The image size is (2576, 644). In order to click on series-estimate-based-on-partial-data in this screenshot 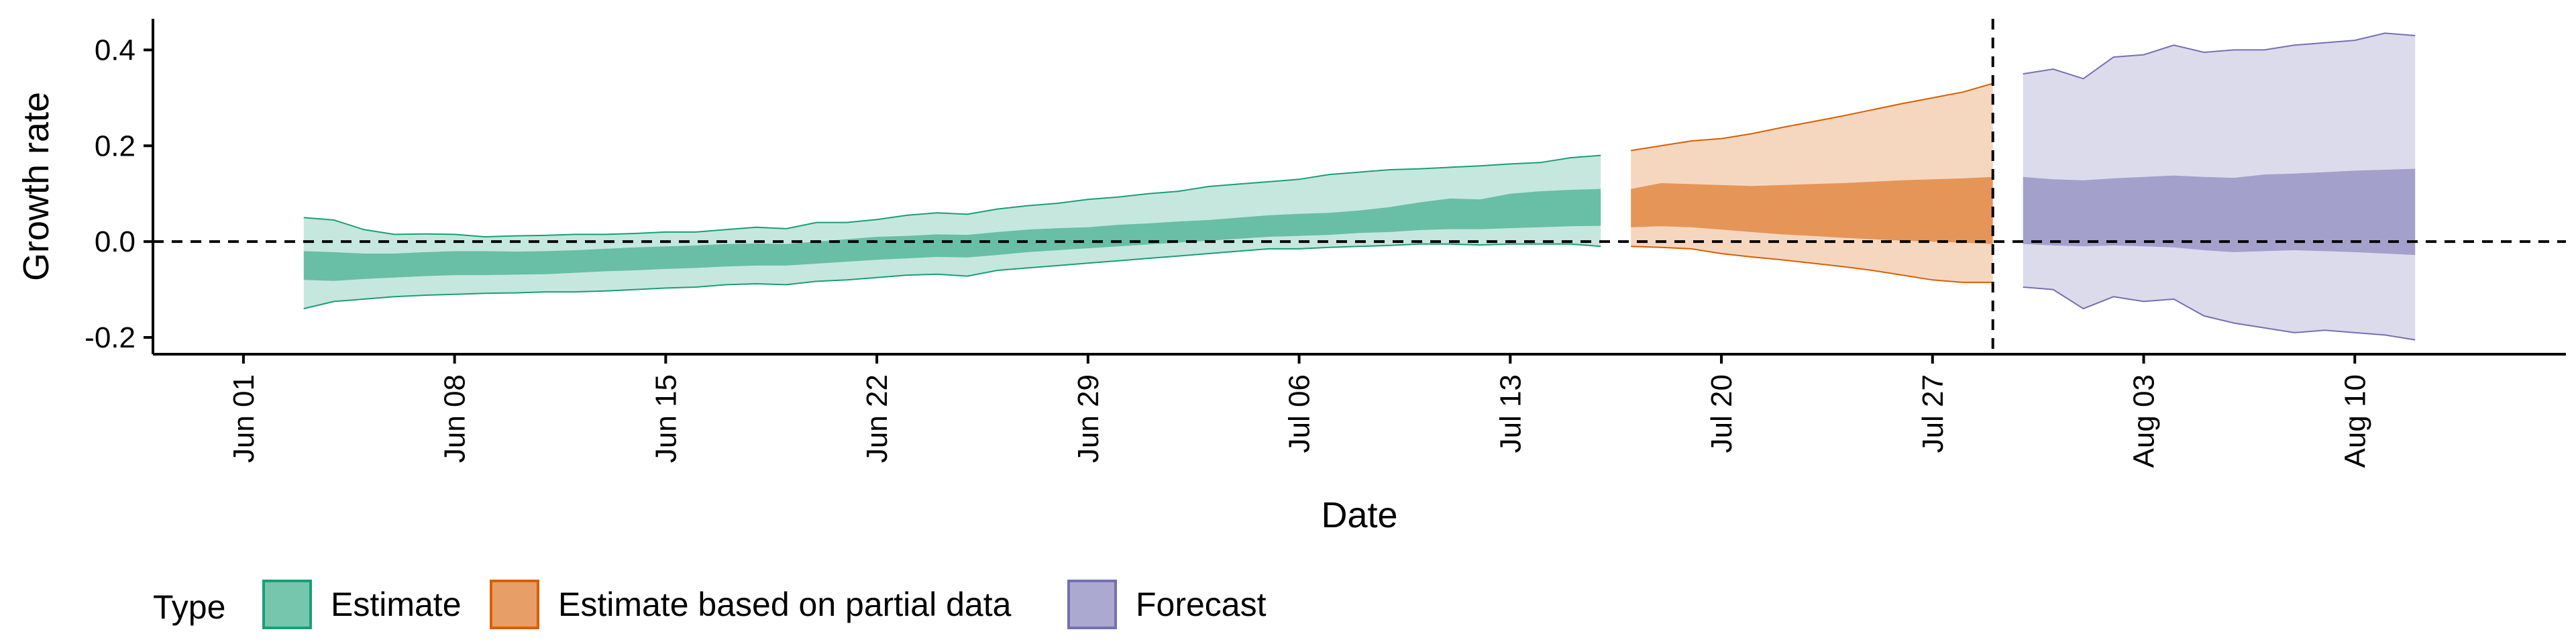, I will do `click(1812, 183)`.